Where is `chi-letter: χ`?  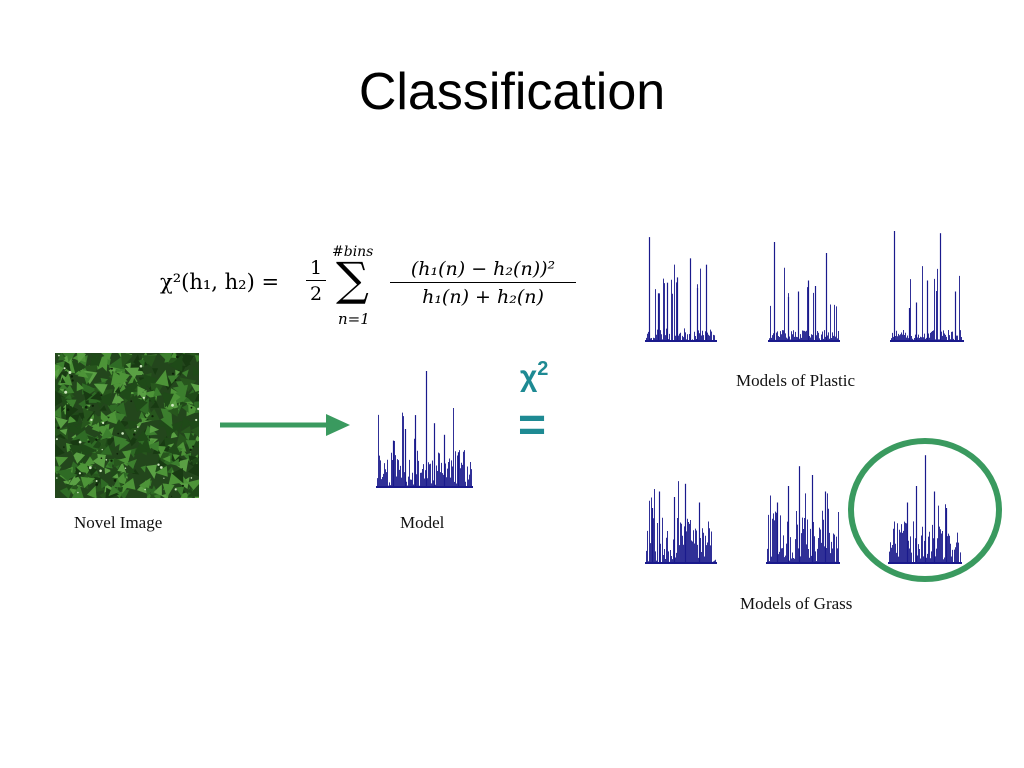
chi-letter: χ is located at coordinates (529, 376).